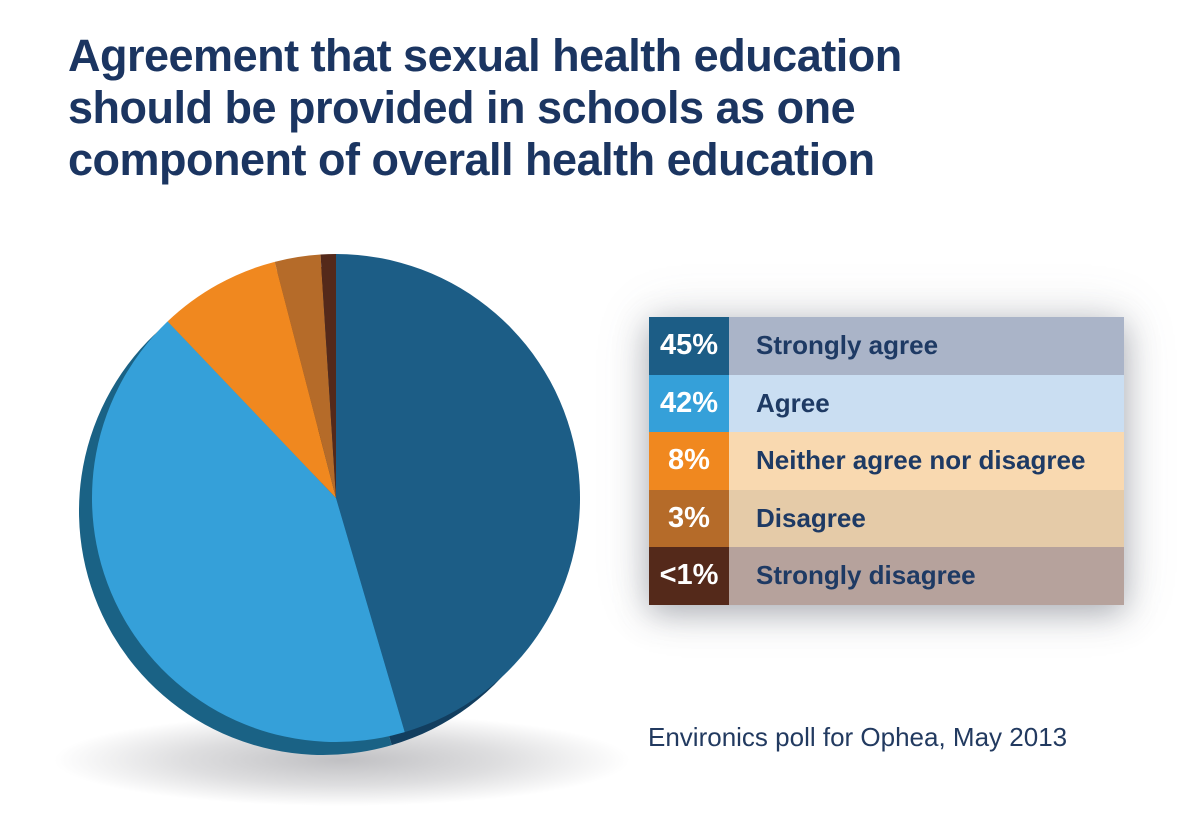 The image size is (1200, 836). Describe the element at coordinates (485, 55) in the screenshot. I see `chart-title-line-1: Agreement that sexual health education` at that location.